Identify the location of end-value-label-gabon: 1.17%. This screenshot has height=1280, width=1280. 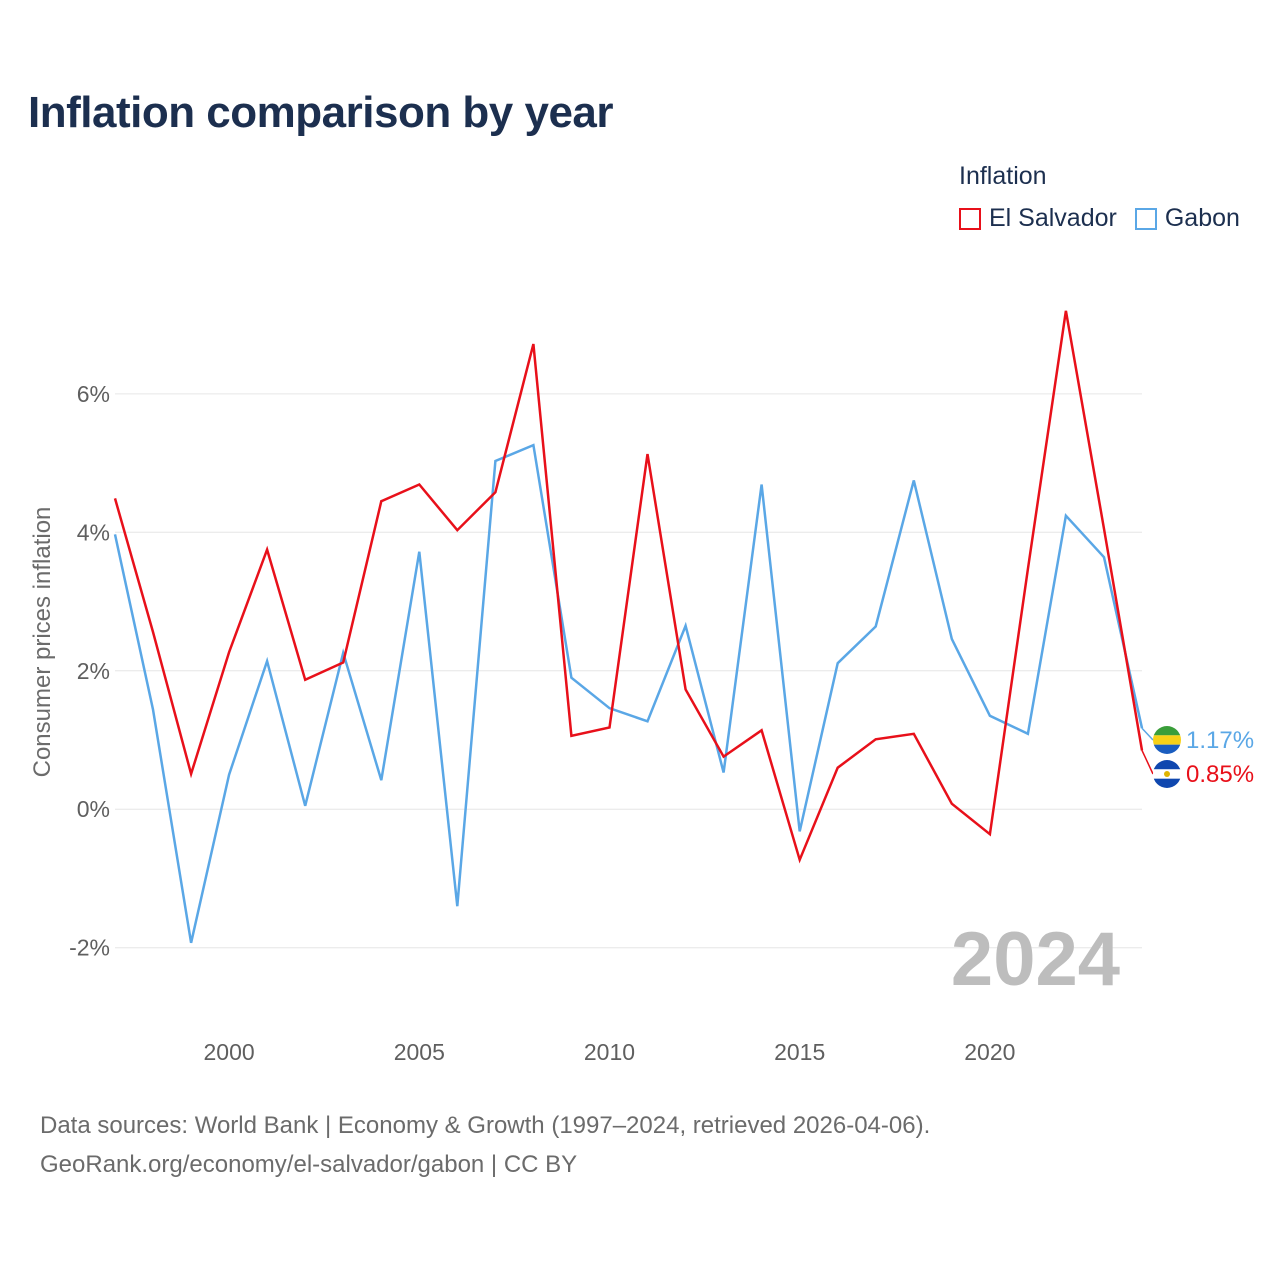
(1220, 740).